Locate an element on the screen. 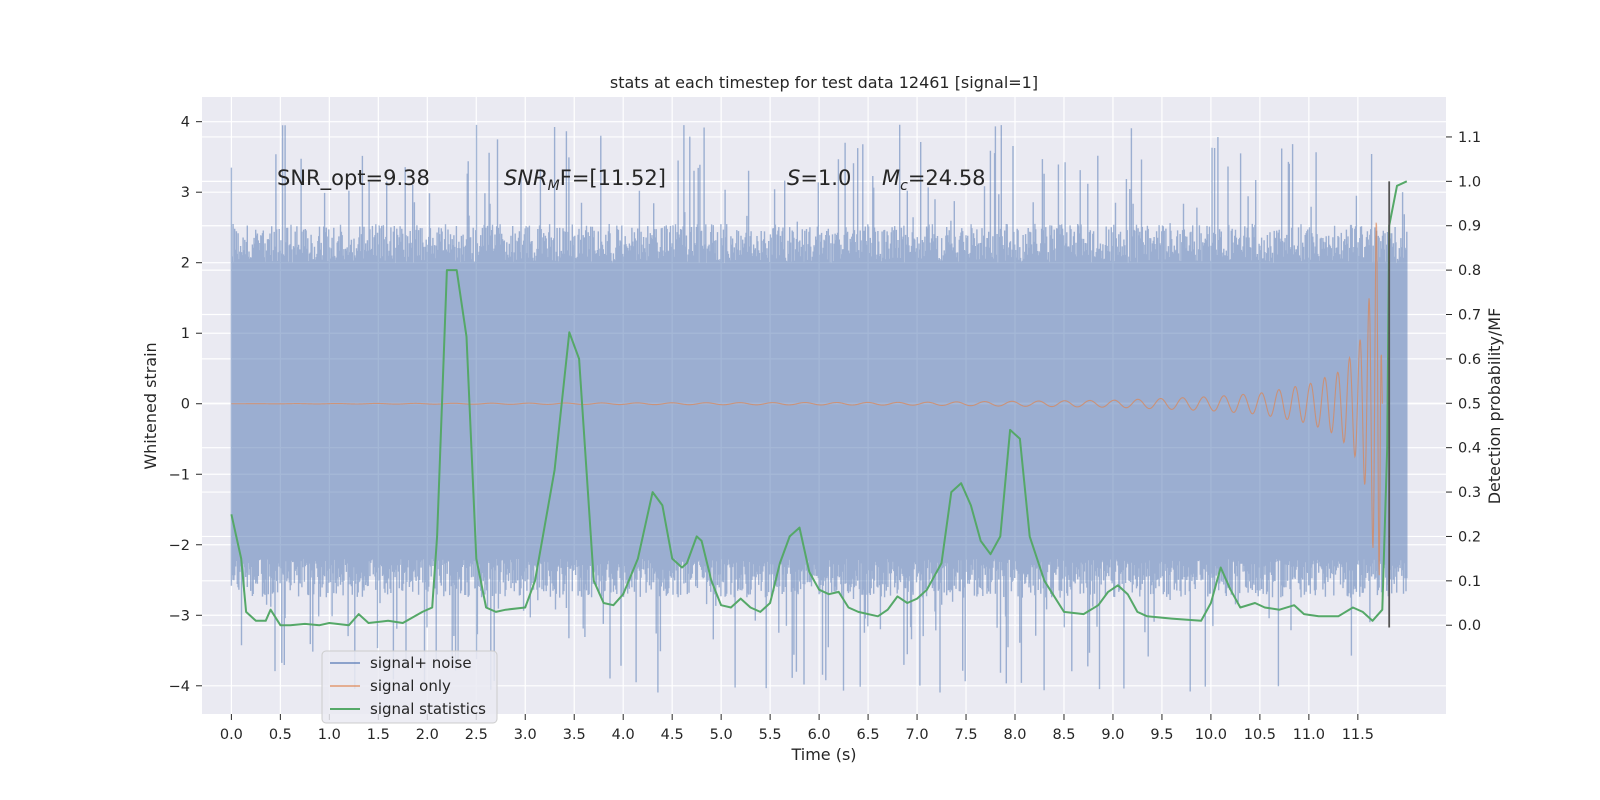 The height and width of the screenshot is (800, 1600). y-tick-label: −3 is located at coordinates (179, 616).